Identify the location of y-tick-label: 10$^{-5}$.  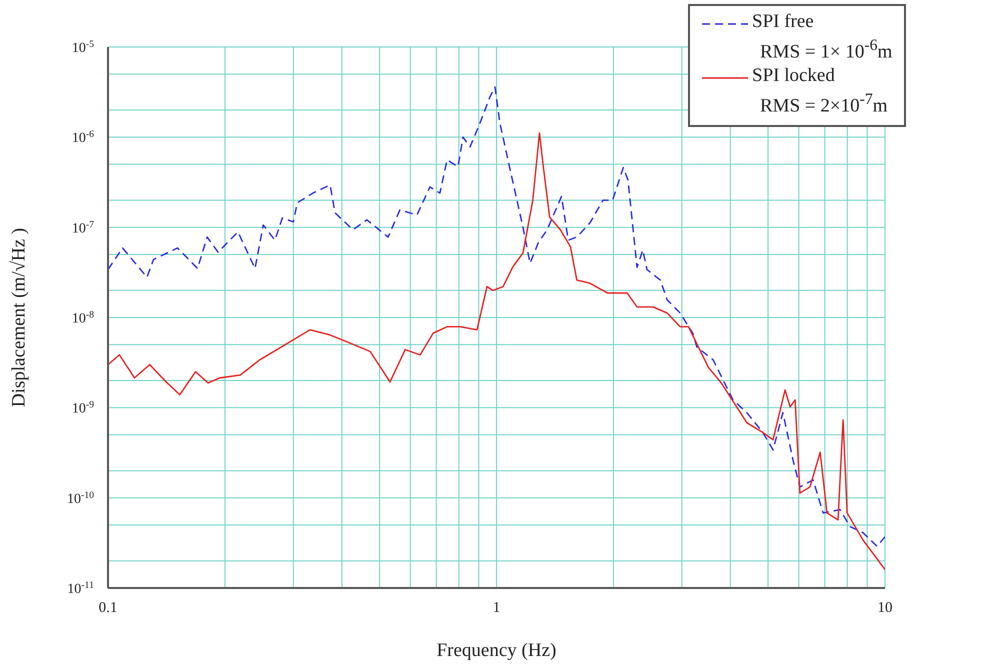
(83, 47).